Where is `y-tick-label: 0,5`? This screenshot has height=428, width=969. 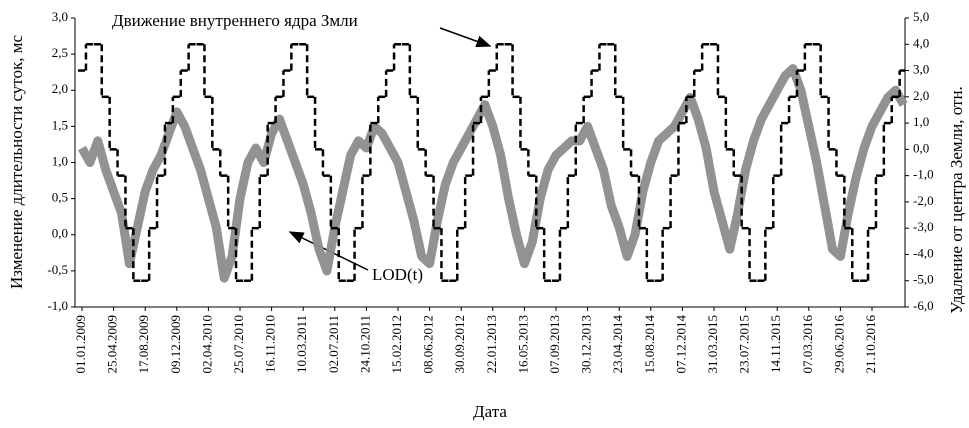
y-tick-label: 0,5 is located at coordinates (60, 197).